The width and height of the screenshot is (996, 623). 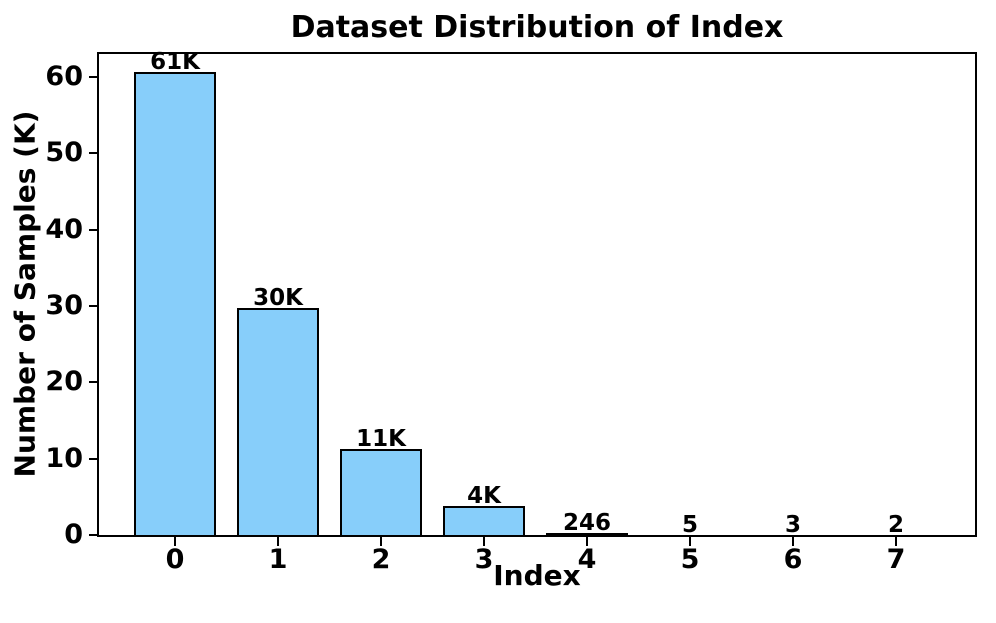 I want to click on x-tick-label-0: 0, so click(x=175, y=559).